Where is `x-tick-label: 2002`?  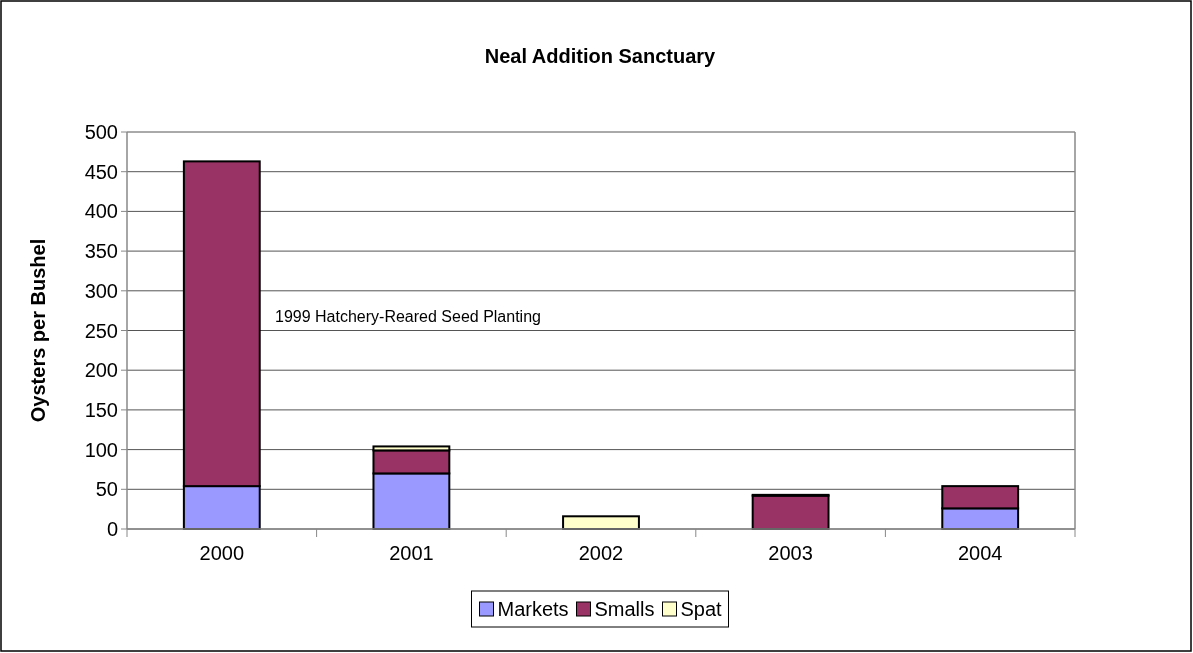 x-tick-label: 2002 is located at coordinates (601, 553).